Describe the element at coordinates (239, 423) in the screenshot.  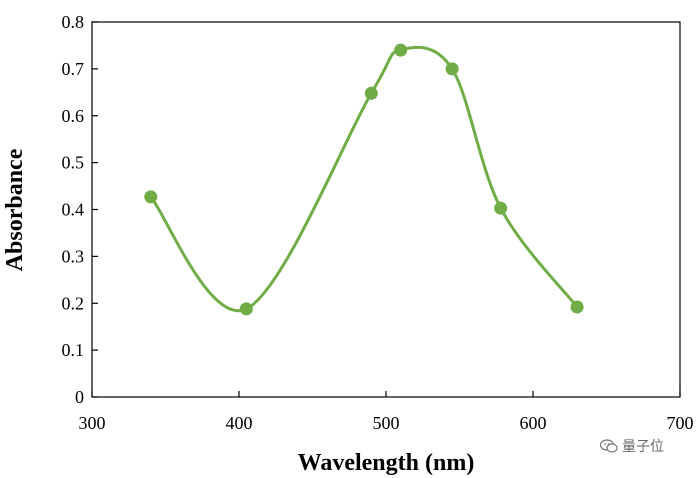
I see `x-tick-label: 400` at that location.